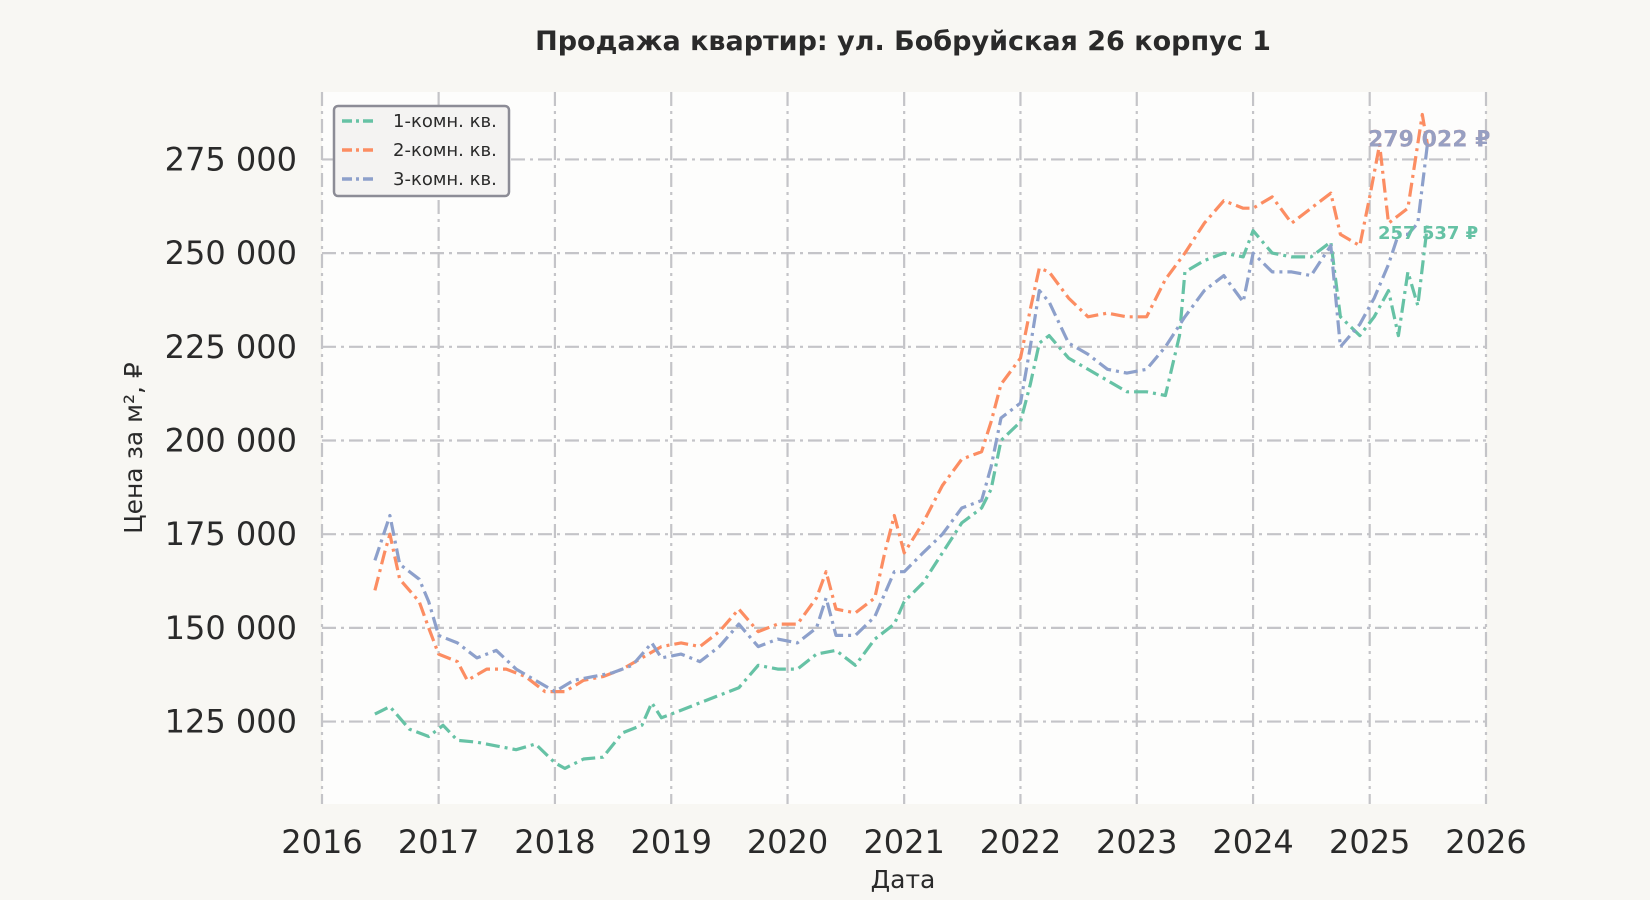 The image size is (1650, 900). Describe the element at coordinates (1252, 842) in the screenshot. I see `x-tick-label: 2024` at that location.